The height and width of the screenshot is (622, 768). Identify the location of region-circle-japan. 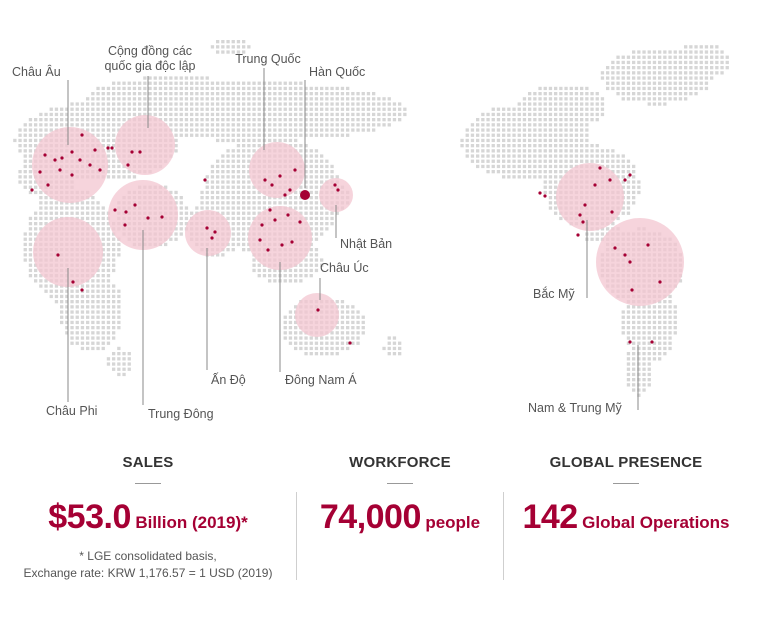
(336, 195).